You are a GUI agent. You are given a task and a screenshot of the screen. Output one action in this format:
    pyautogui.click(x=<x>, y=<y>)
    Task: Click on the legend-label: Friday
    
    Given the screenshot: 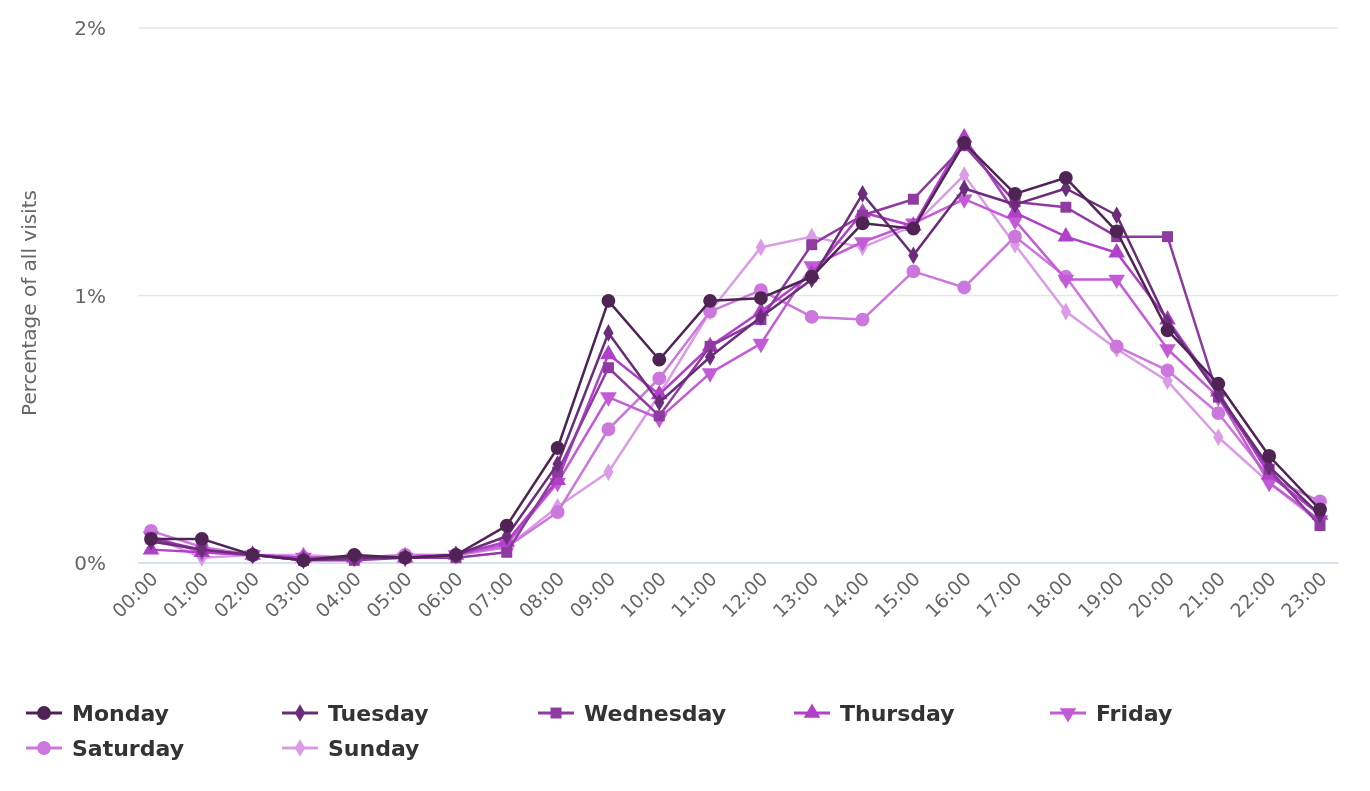 What is the action you would take?
    pyautogui.click(x=1134, y=713)
    